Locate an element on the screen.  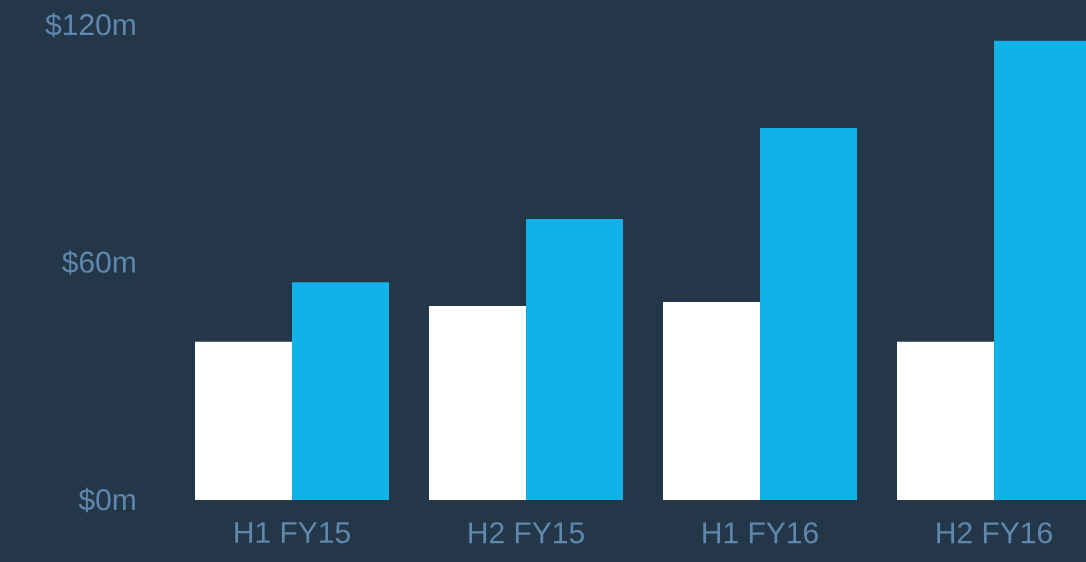
x-tick-label: H2 FY15 is located at coordinates (526, 533).